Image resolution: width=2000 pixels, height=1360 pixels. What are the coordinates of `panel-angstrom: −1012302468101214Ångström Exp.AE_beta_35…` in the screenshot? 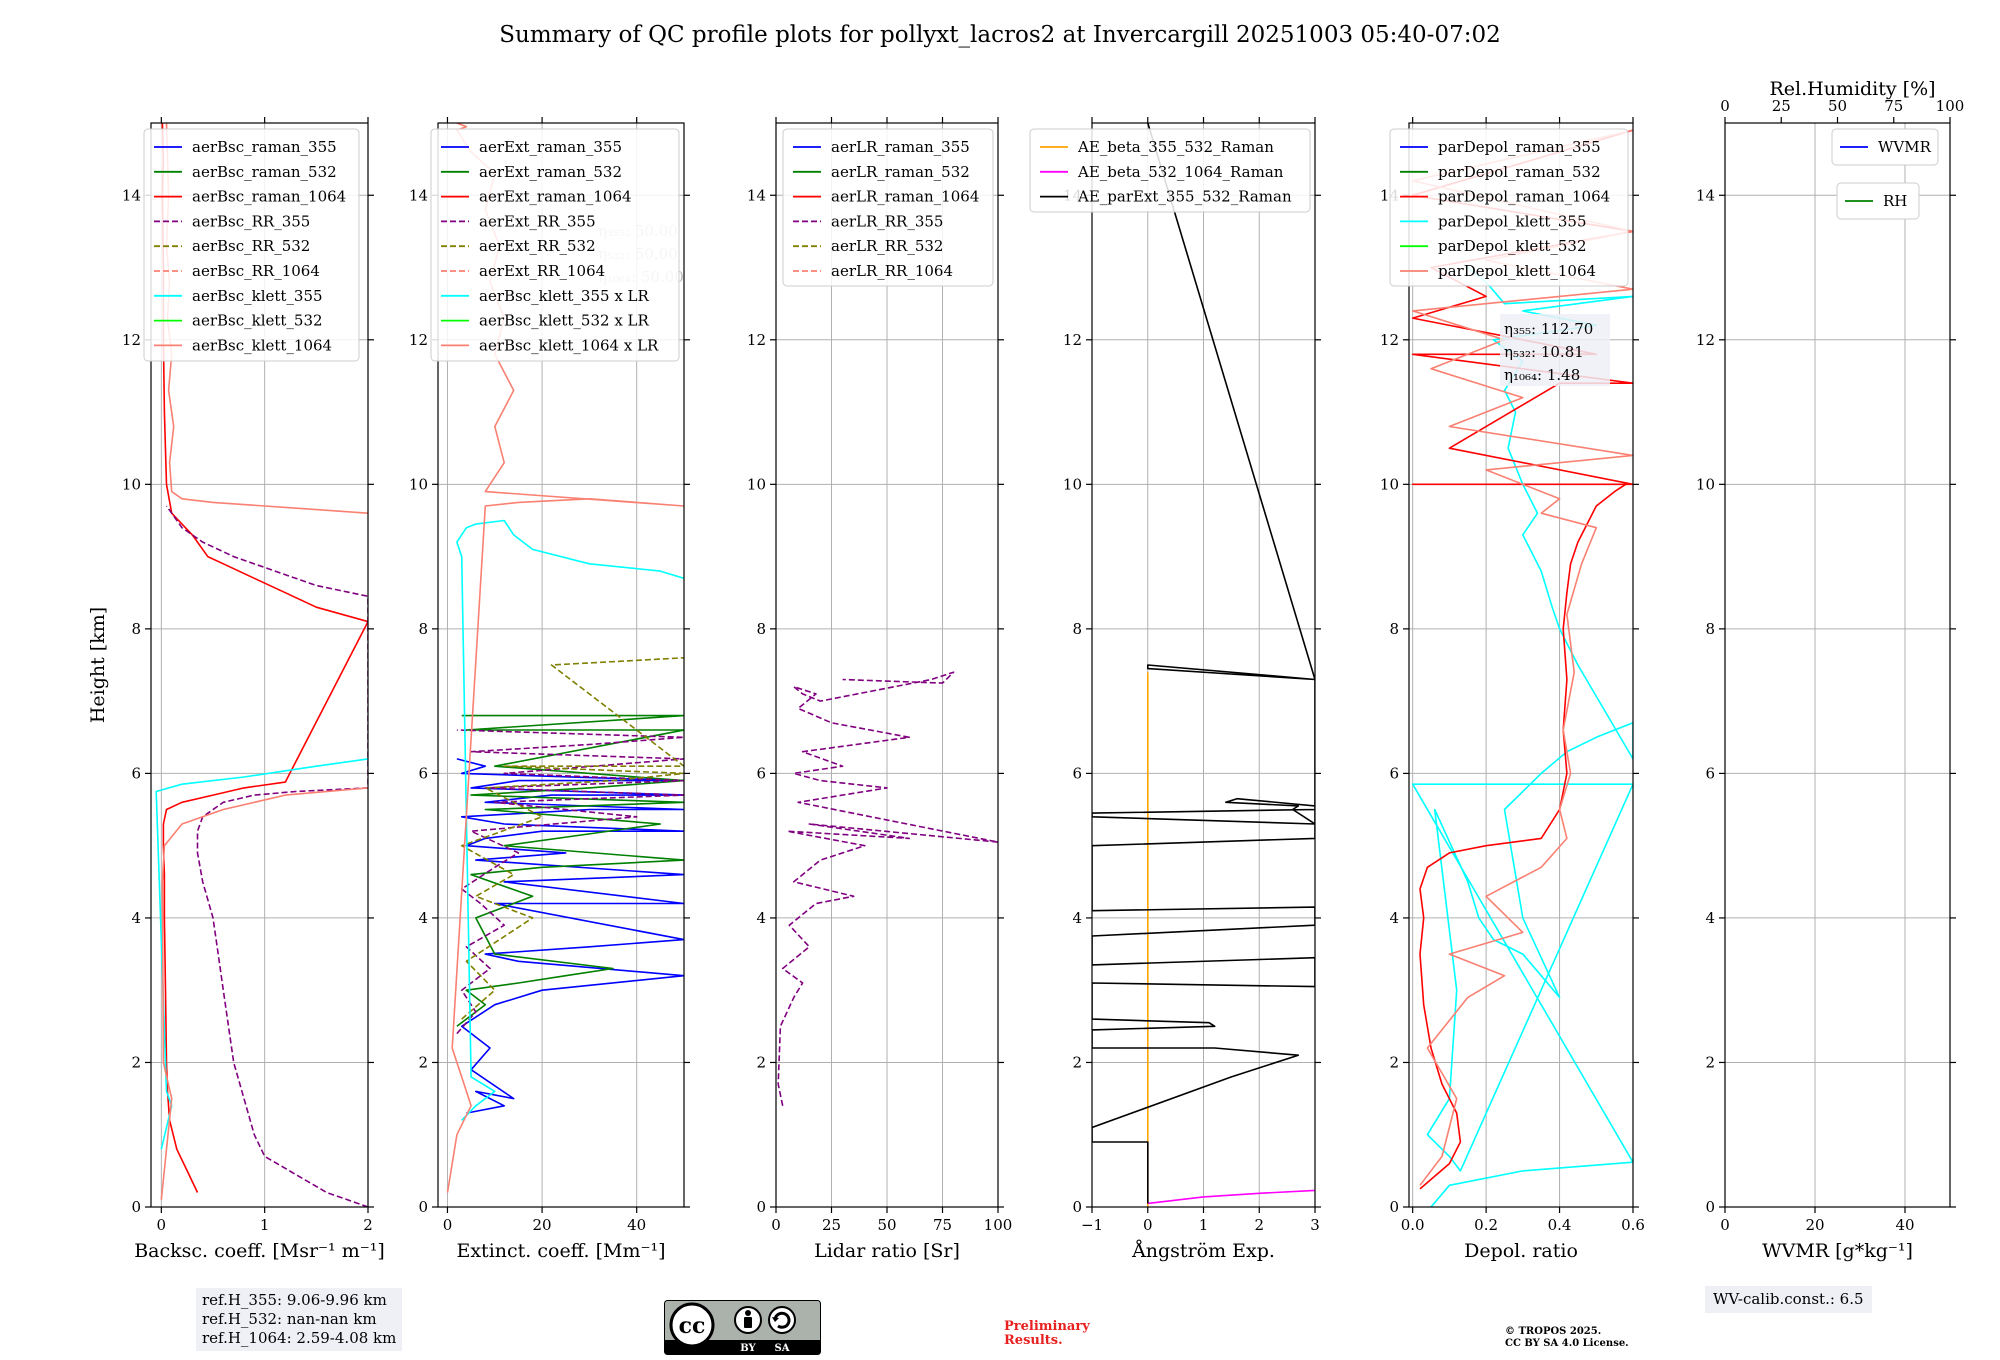 It's located at (1175, 689).